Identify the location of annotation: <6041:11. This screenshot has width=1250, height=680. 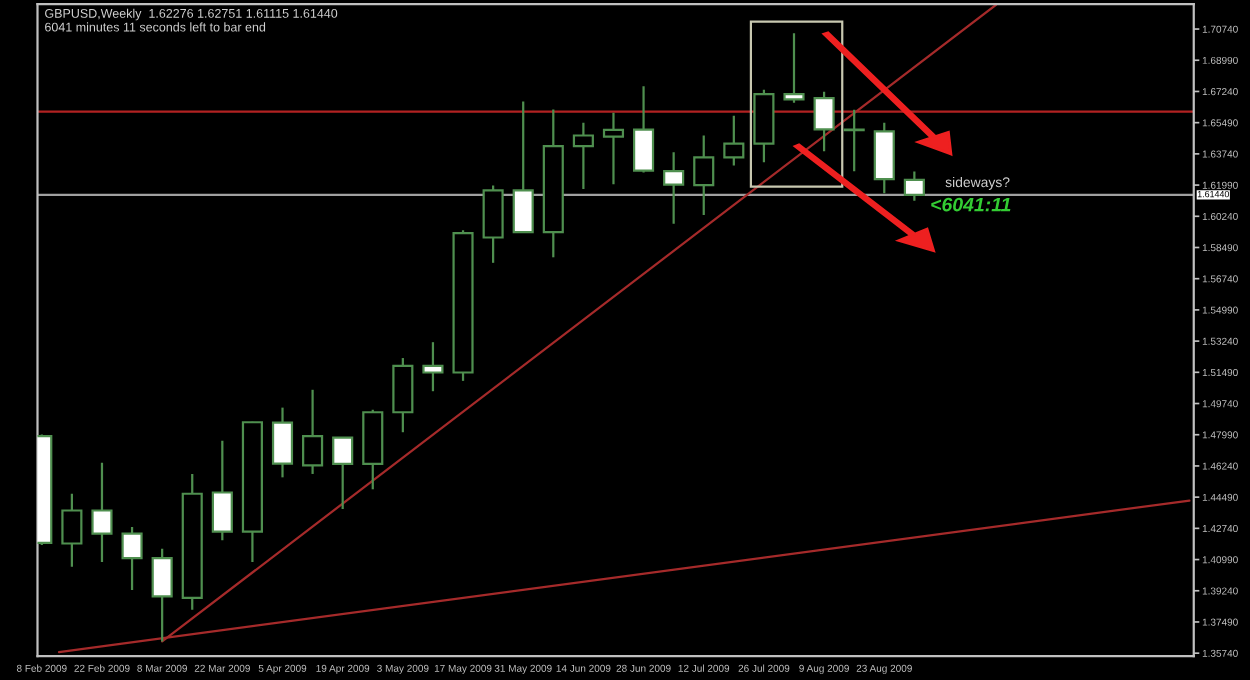
(971, 204).